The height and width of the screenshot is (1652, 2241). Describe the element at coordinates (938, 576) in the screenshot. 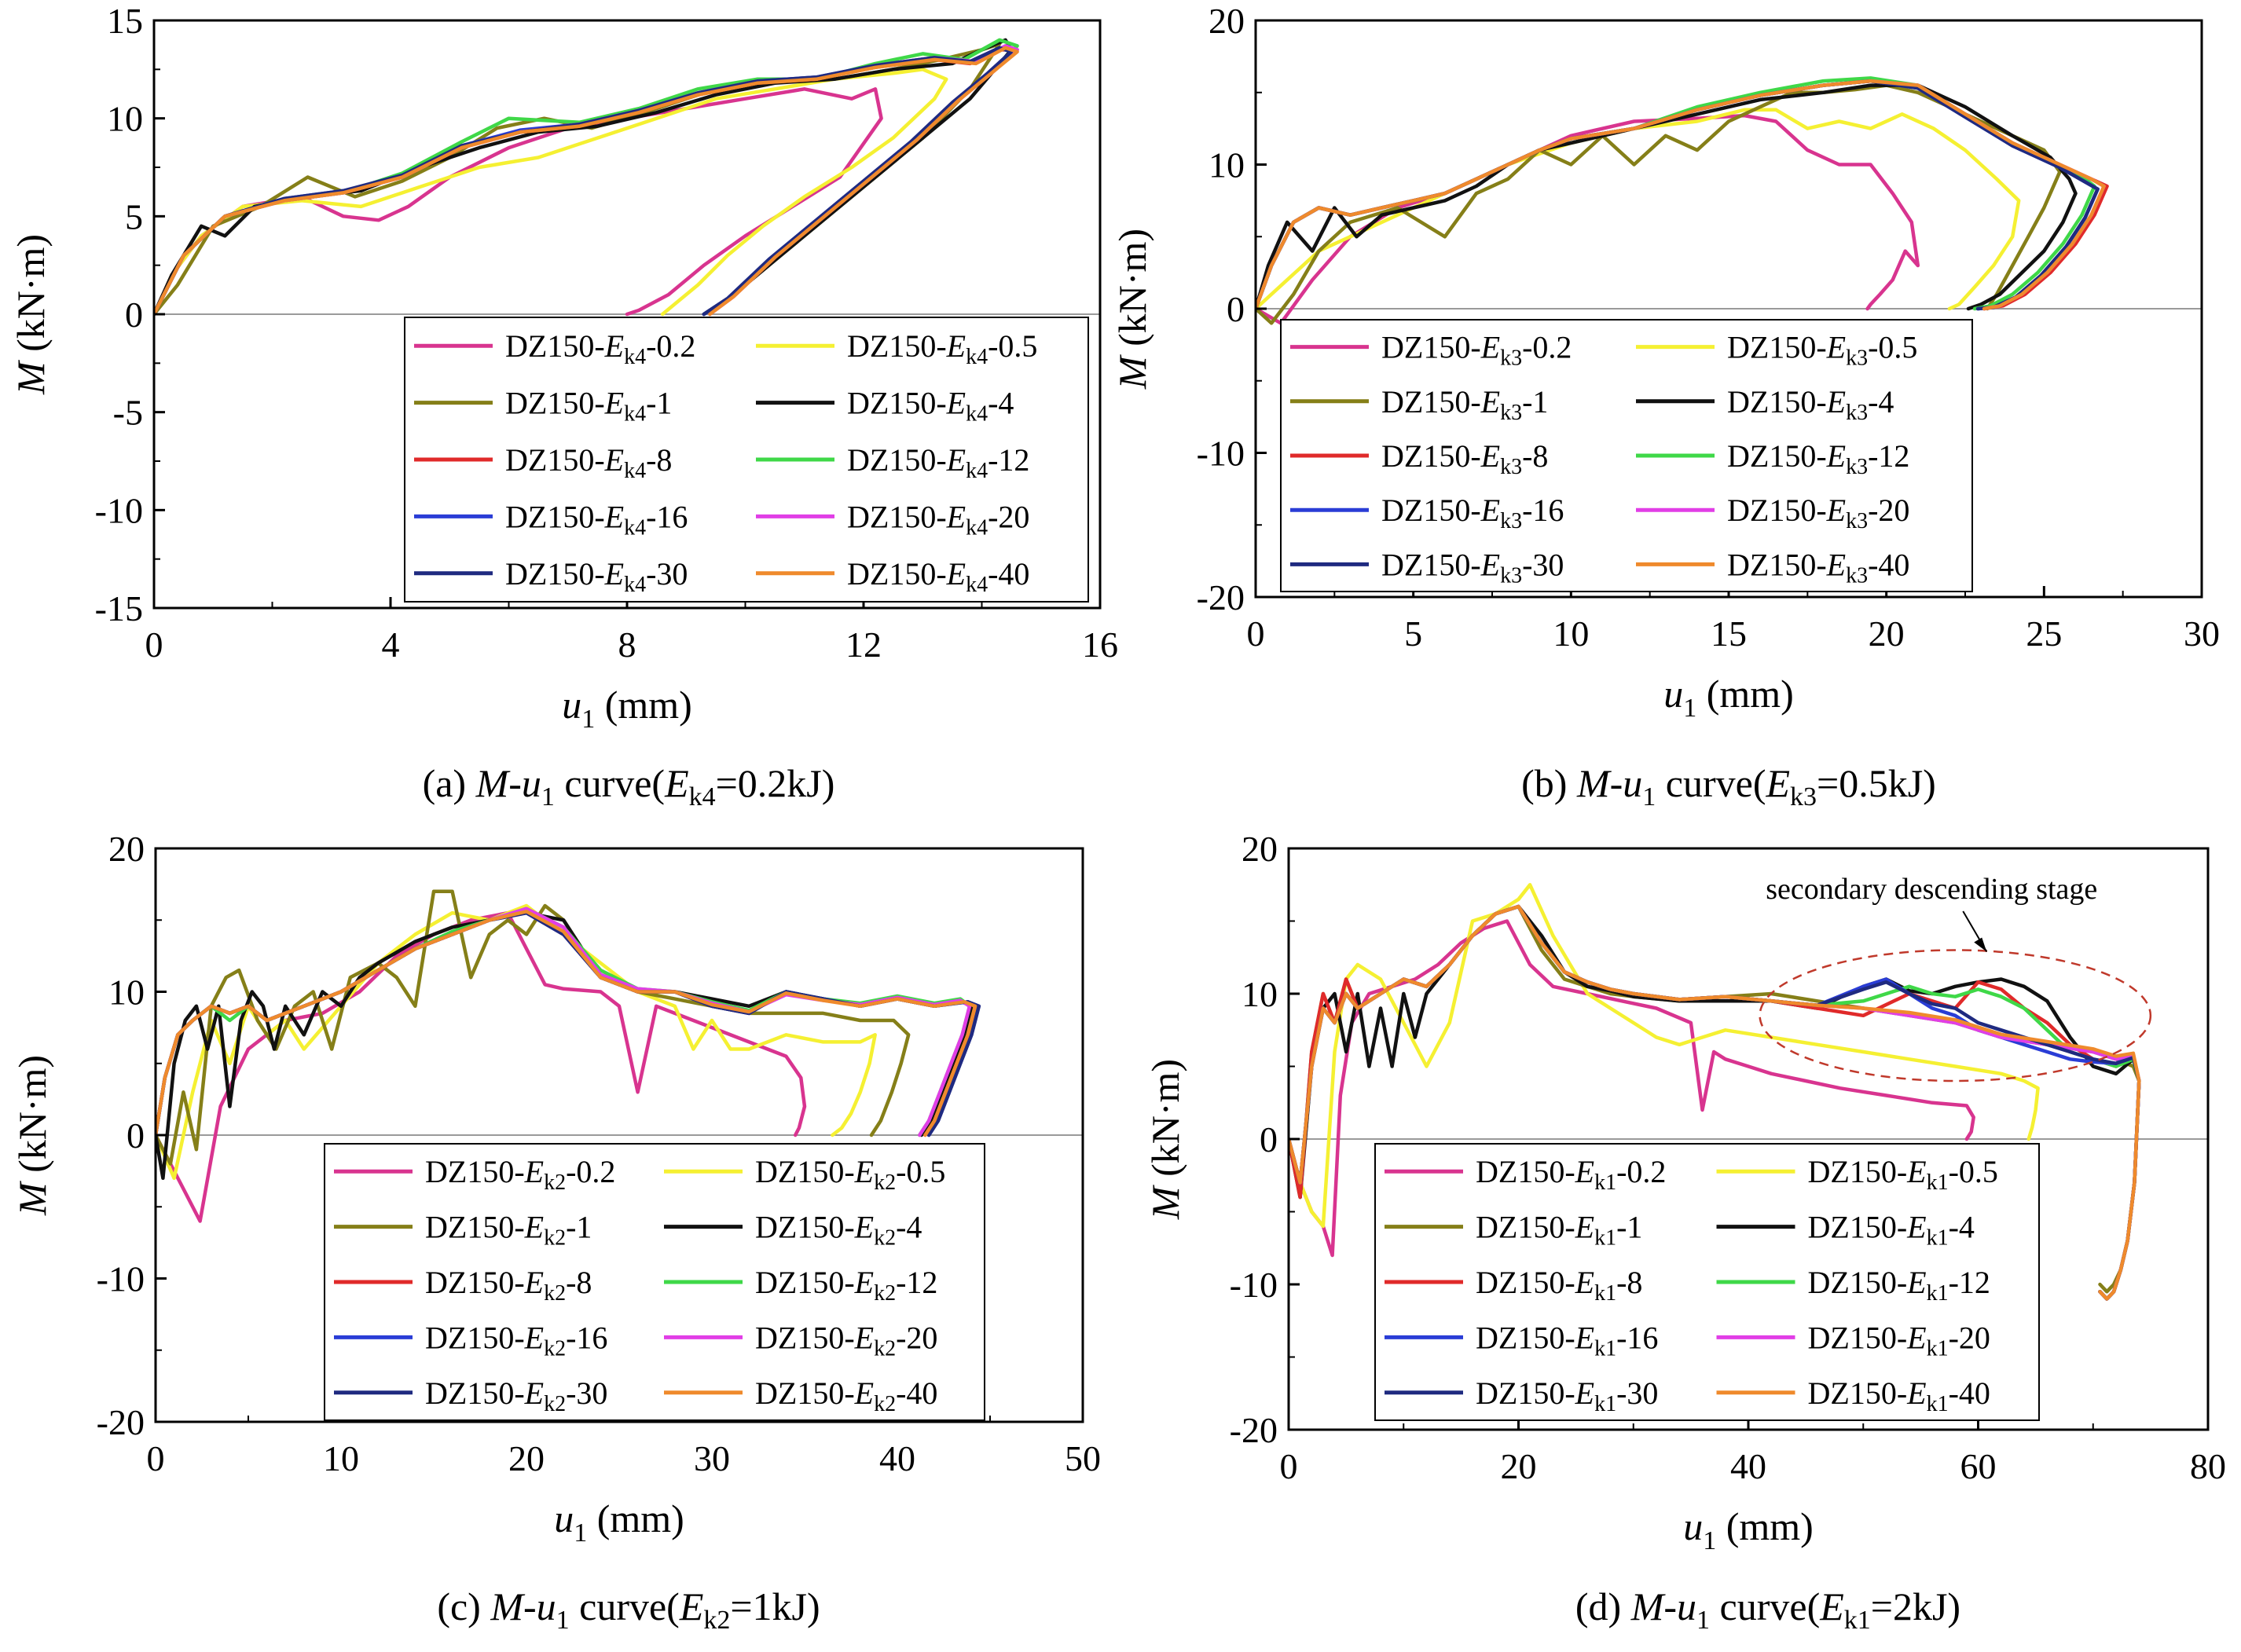

I see `legend-label-40: DZ150-Ek4-40` at that location.